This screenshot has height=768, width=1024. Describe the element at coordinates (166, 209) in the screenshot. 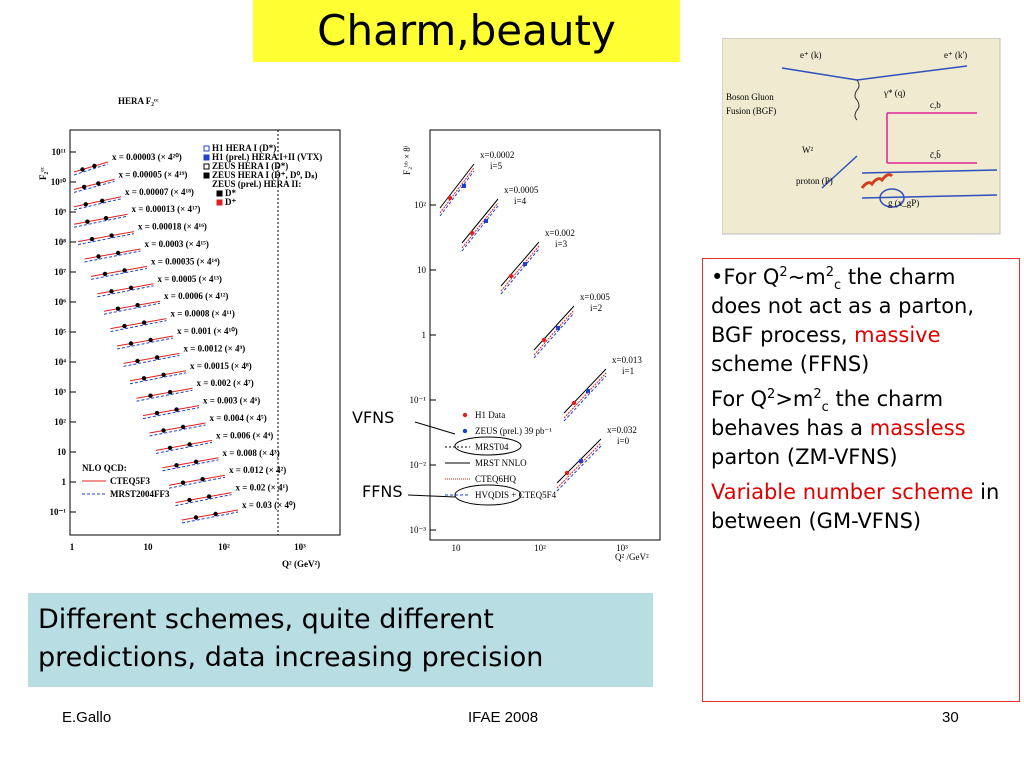

I see `bin-label: x = 0.00013 (× 4¹⁷)` at that location.